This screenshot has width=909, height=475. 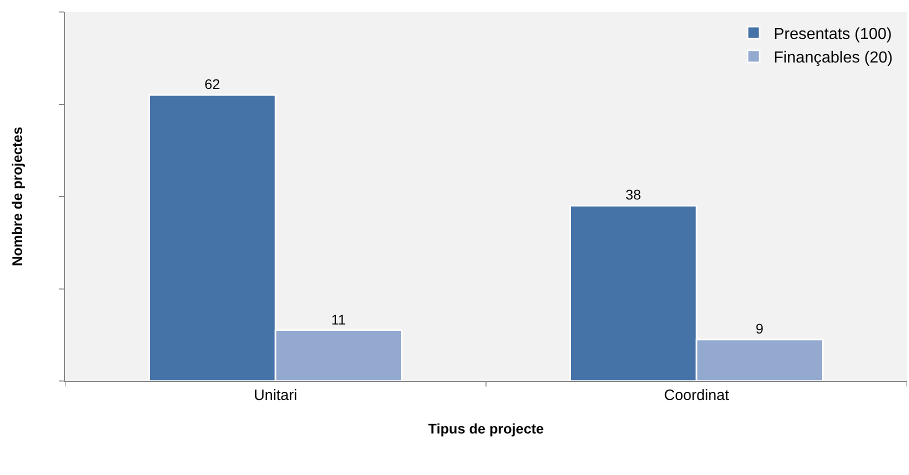 What do you see at coordinates (760, 328) in the screenshot?
I see `data-label: 9` at bounding box center [760, 328].